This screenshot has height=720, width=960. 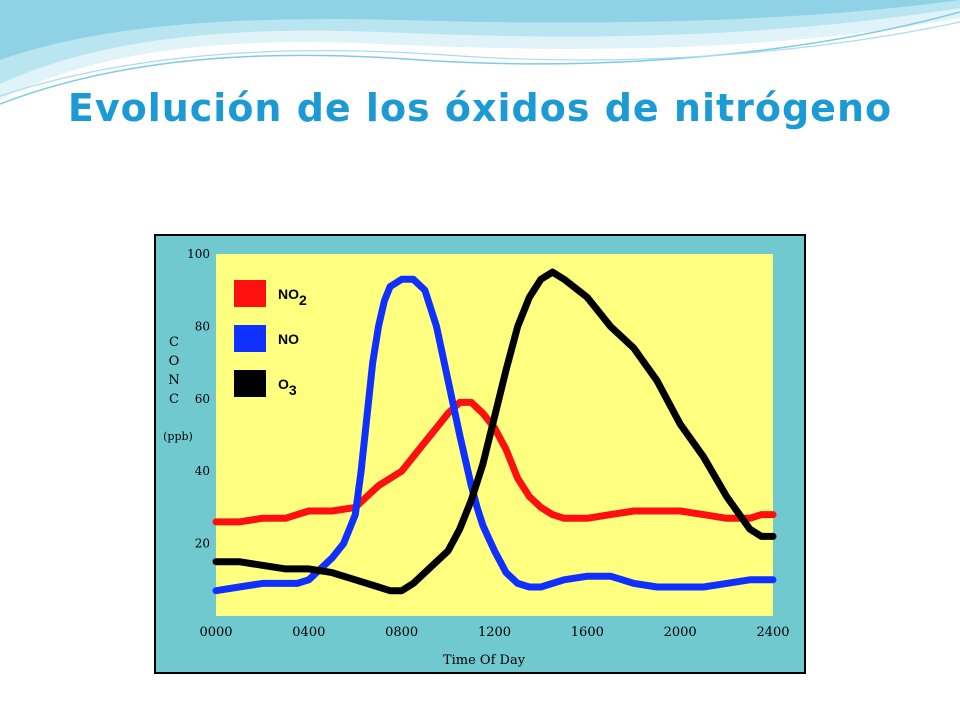 What do you see at coordinates (288, 339) in the screenshot?
I see `legend-label-1: NO` at bounding box center [288, 339].